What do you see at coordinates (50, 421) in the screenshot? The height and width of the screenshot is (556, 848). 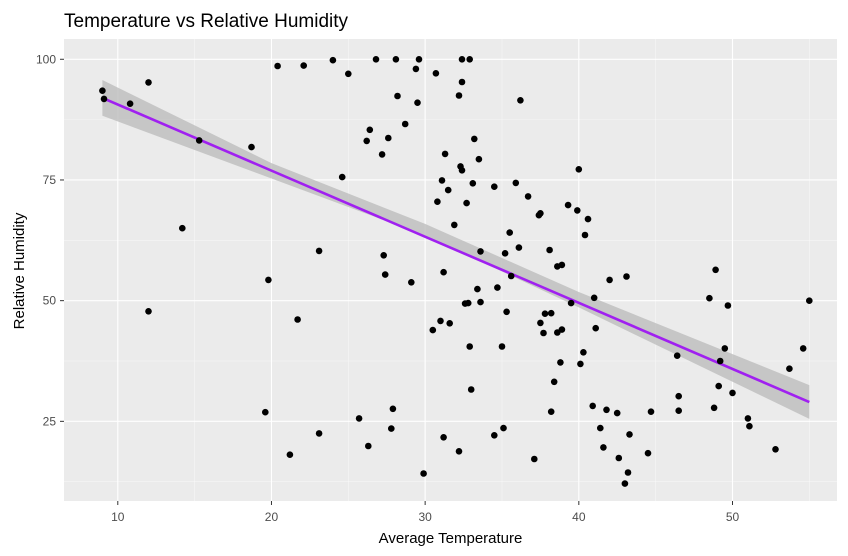 I see `y-tick-label: 25` at bounding box center [50, 421].